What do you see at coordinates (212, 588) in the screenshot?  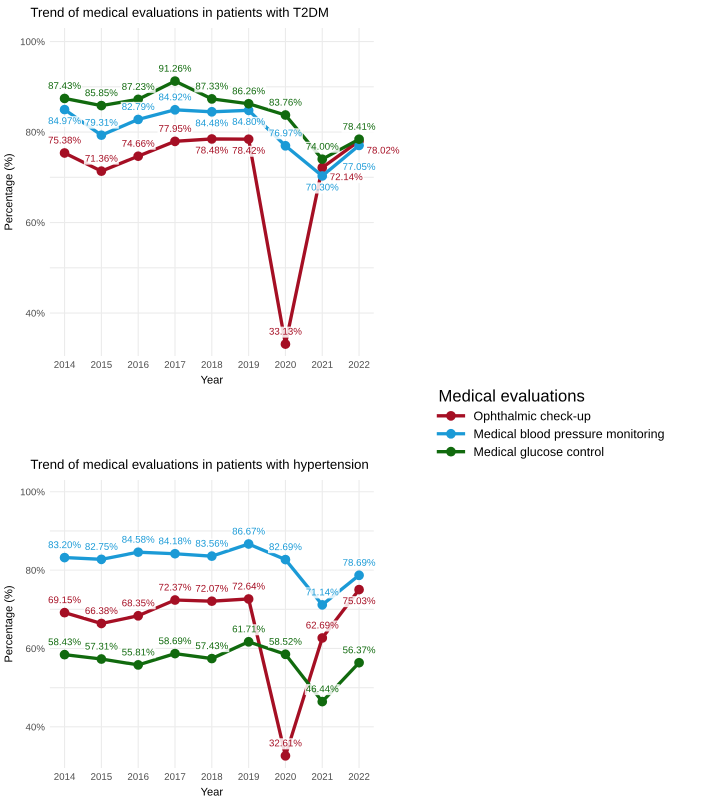 I see `data-label: 72.07%` at bounding box center [212, 588].